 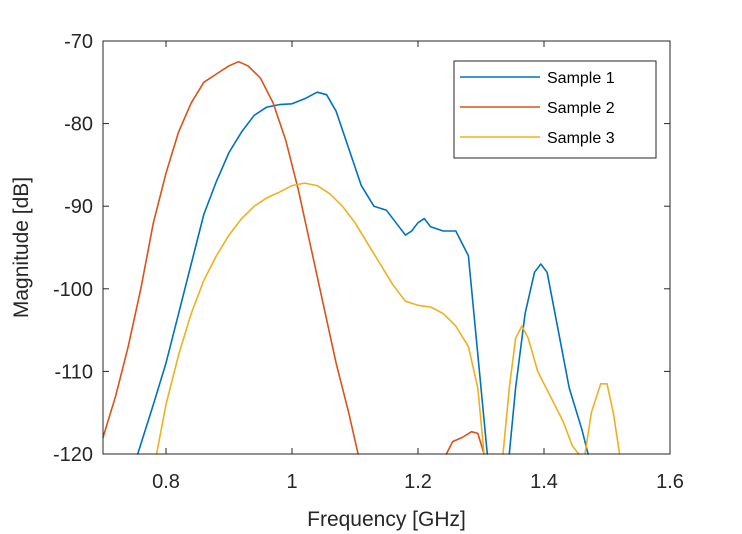 What do you see at coordinates (78, 207) in the screenshot?
I see `y-tick-label: -90` at bounding box center [78, 207].